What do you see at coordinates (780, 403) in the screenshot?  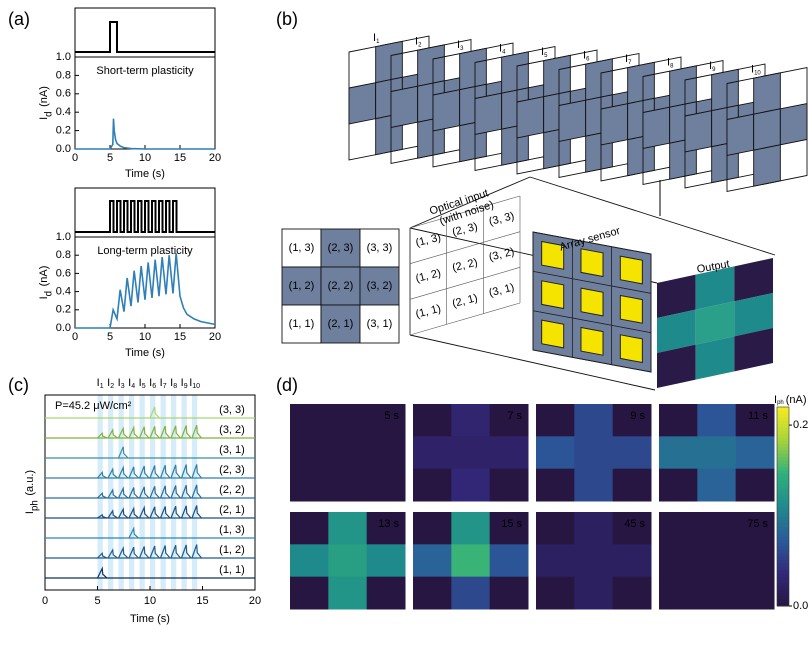 I see `label-sub: ph` at bounding box center [780, 403].